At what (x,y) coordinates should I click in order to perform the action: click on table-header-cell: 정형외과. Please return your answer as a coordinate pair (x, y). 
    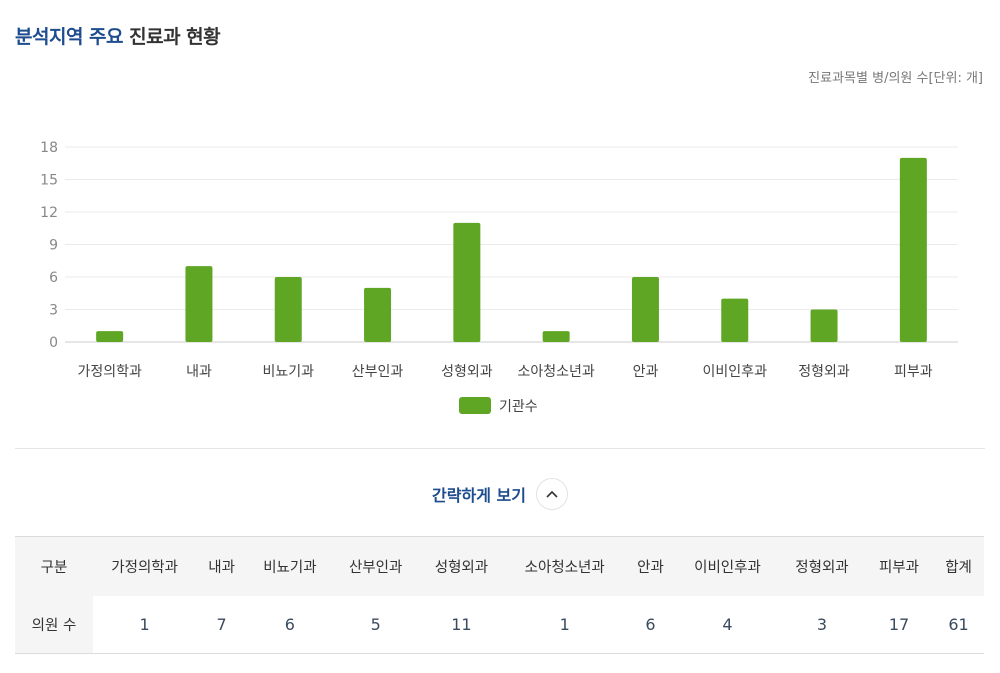
    Looking at the image, I should click on (822, 566).